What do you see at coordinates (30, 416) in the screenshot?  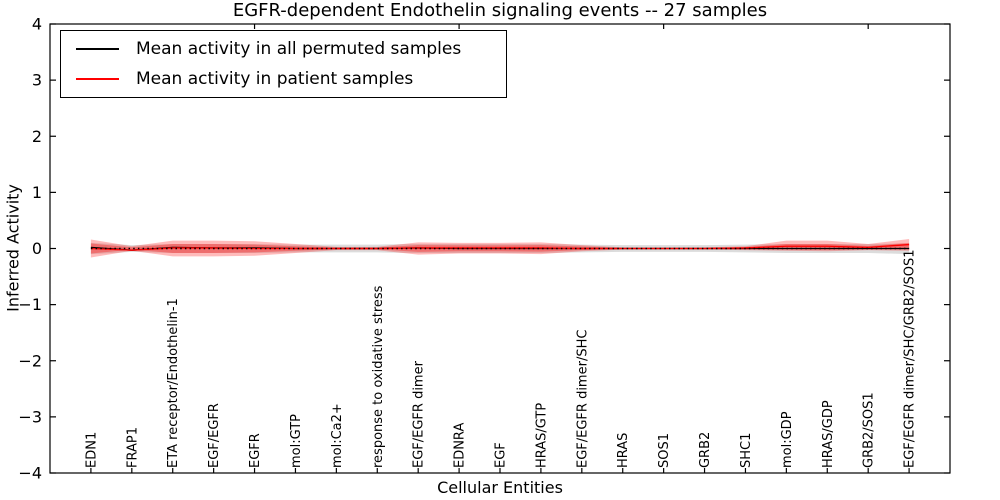 I see `y-tick-label: −3` at bounding box center [30, 416].